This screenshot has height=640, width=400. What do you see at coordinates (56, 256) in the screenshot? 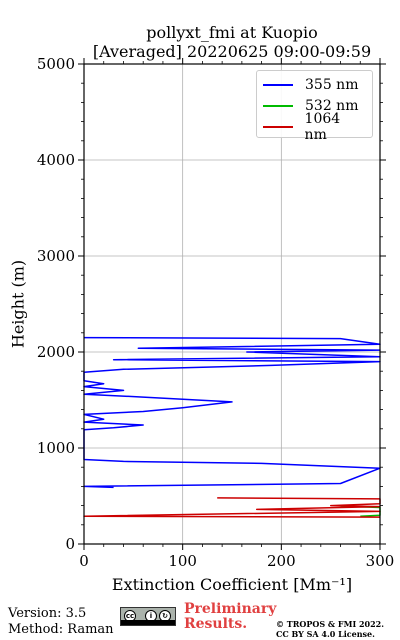
I see `y-tick-label: 3000` at bounding box center [56, 256].